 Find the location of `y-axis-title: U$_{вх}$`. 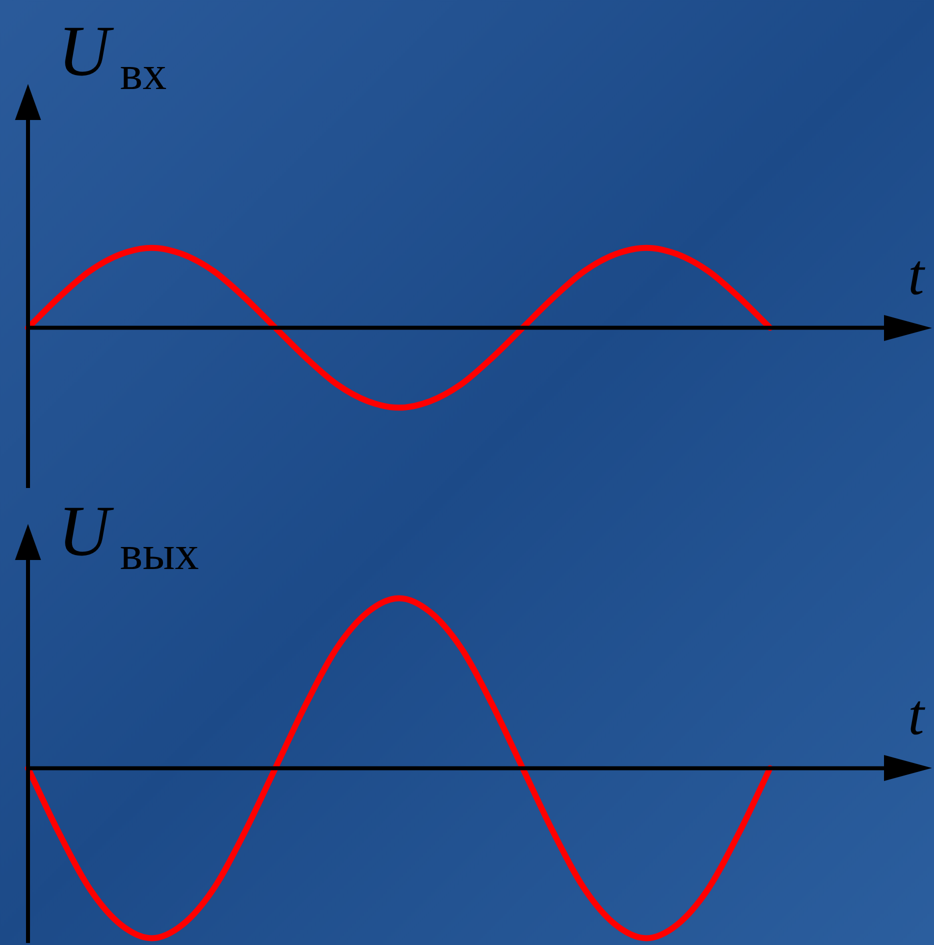

y-axis-title: U$_{вх}$ is located at coordinates (112, 55).